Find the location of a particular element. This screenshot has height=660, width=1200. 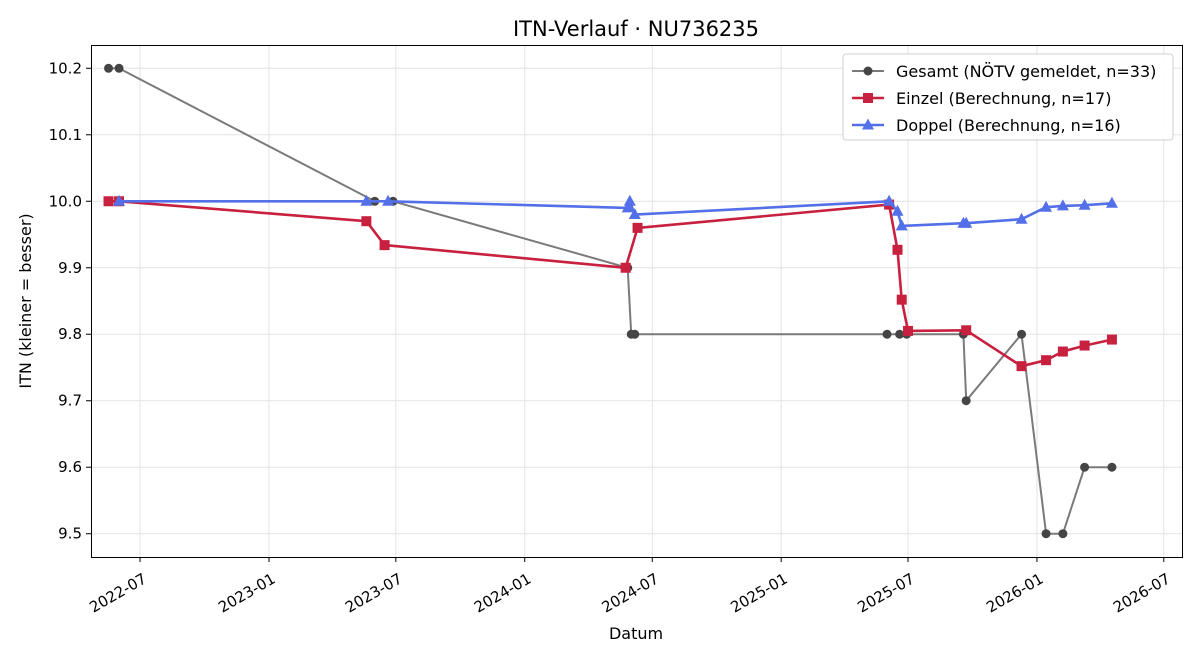

legend-label: Gesamt (NÖTV gemeldet, n=33) is located at coordinates (1026, 71).